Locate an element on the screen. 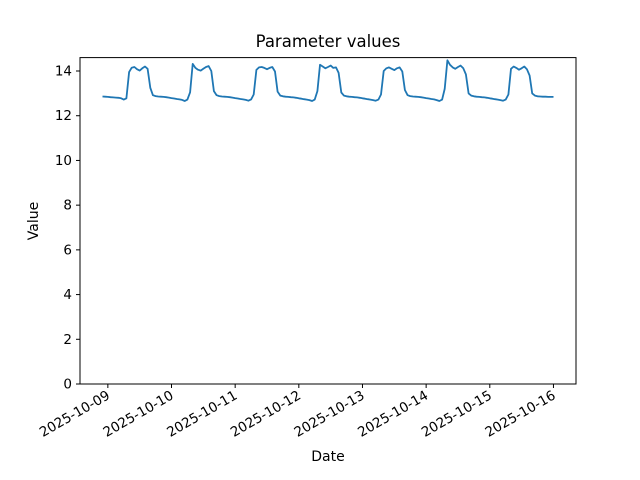  y-axis-label: Value is located at coordinates (34, 221).